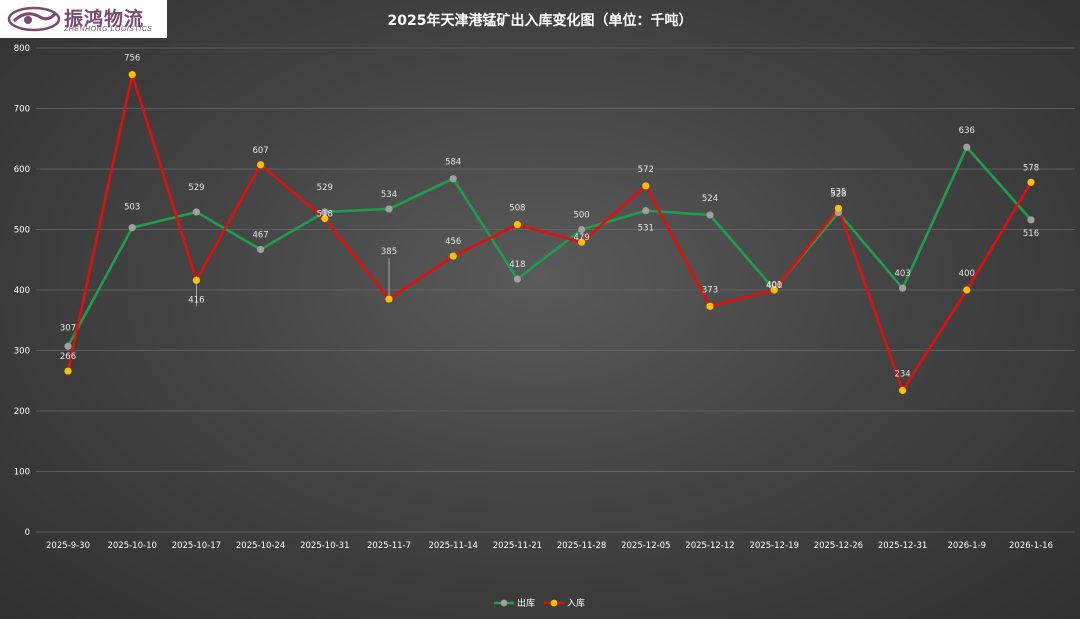 The width and height of the screenshot is (1080, 619). I want to click on data-label-1: 607, so click(260, 151).